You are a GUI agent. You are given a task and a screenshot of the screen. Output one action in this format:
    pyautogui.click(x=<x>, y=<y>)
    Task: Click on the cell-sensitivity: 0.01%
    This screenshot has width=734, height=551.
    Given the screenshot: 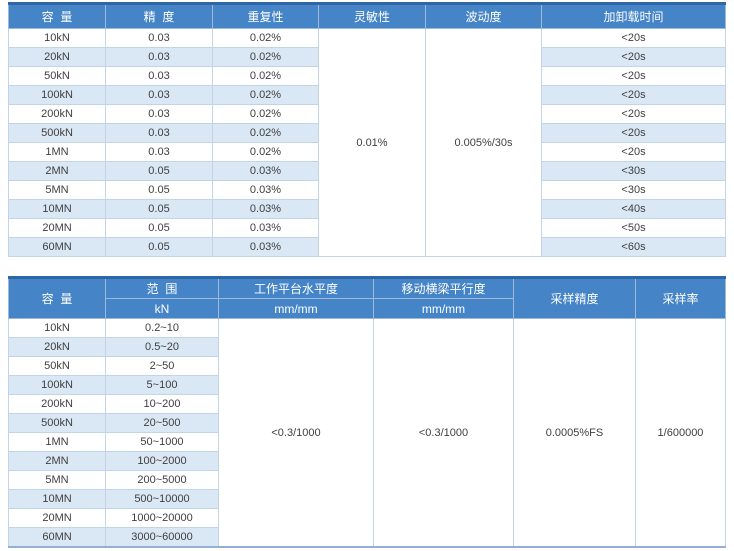 What is the action you would take?
    pyautogui.click(x=372, y=142)
    